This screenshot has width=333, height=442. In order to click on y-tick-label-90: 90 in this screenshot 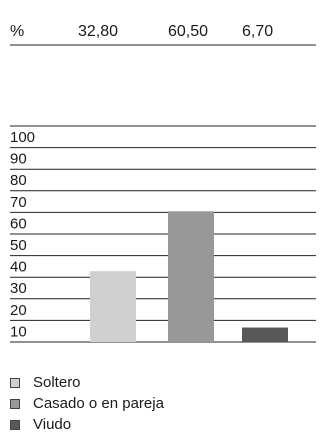, I will do `click(18, 159)`.